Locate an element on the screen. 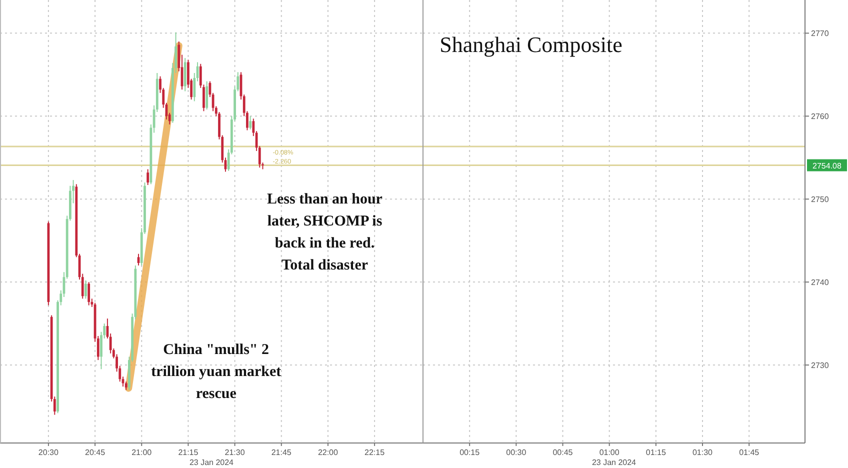  y-tick-label: 2770 is located at coordinates (820, 33).